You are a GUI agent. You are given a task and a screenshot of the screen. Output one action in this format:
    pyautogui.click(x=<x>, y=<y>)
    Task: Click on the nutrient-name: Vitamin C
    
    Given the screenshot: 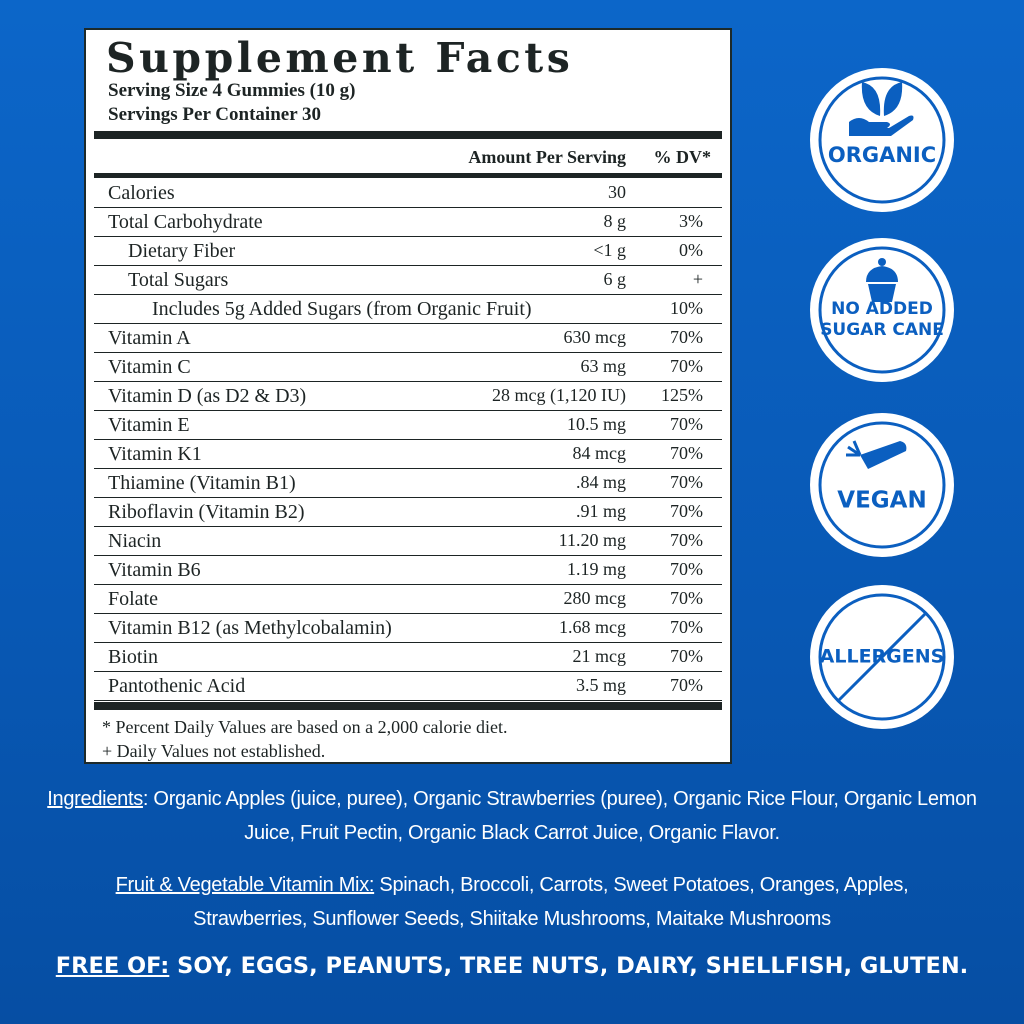 What is the action you would take?
    pyautogui.click(x=149, y=367)
    